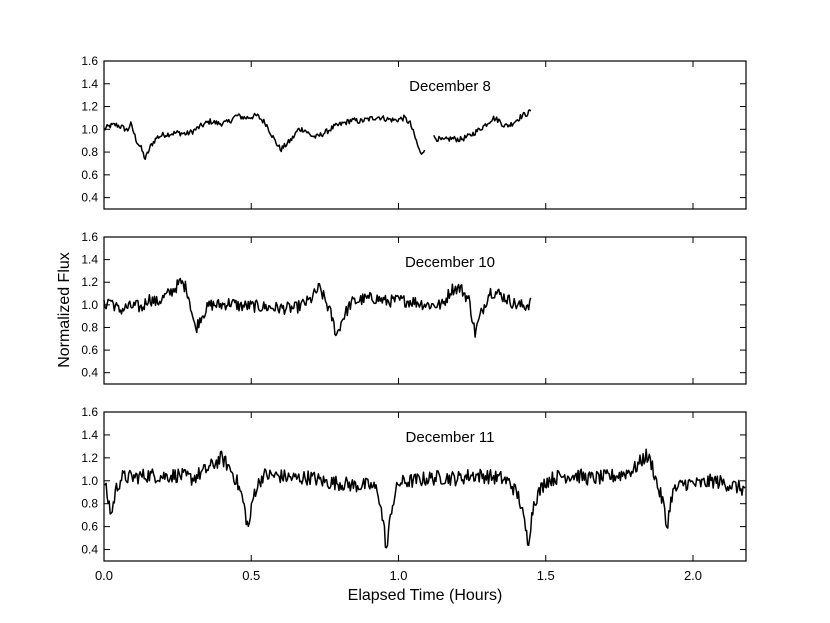 The width and height of the screenshot is (830, 623). What do you see at coordinates (450, 262) in the screenshot?
I see `panel-title: December 10` at bounding box center [450, 262].